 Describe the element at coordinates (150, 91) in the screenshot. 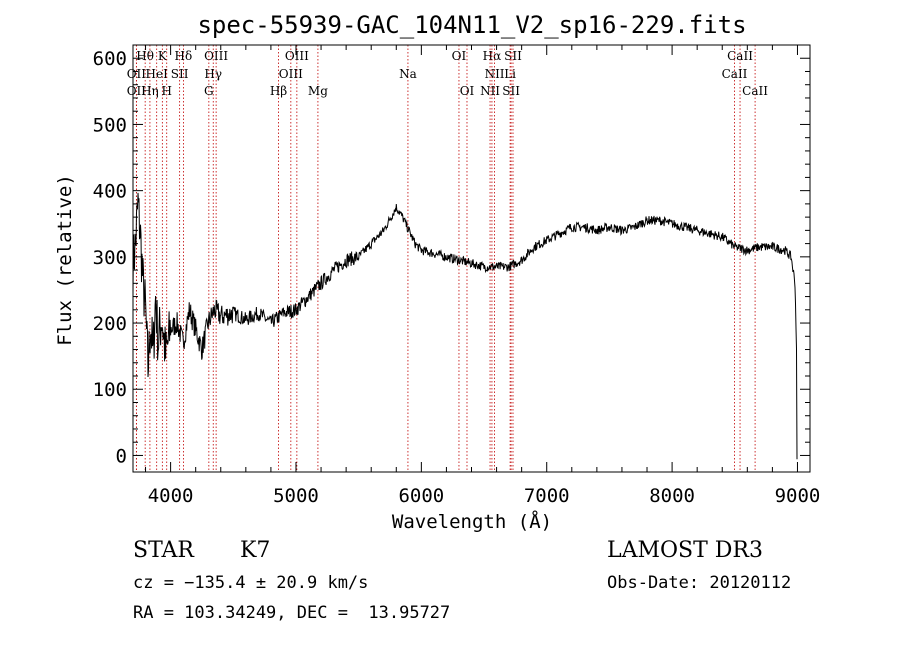

I see `spectral-line-label: Hη` at that location.